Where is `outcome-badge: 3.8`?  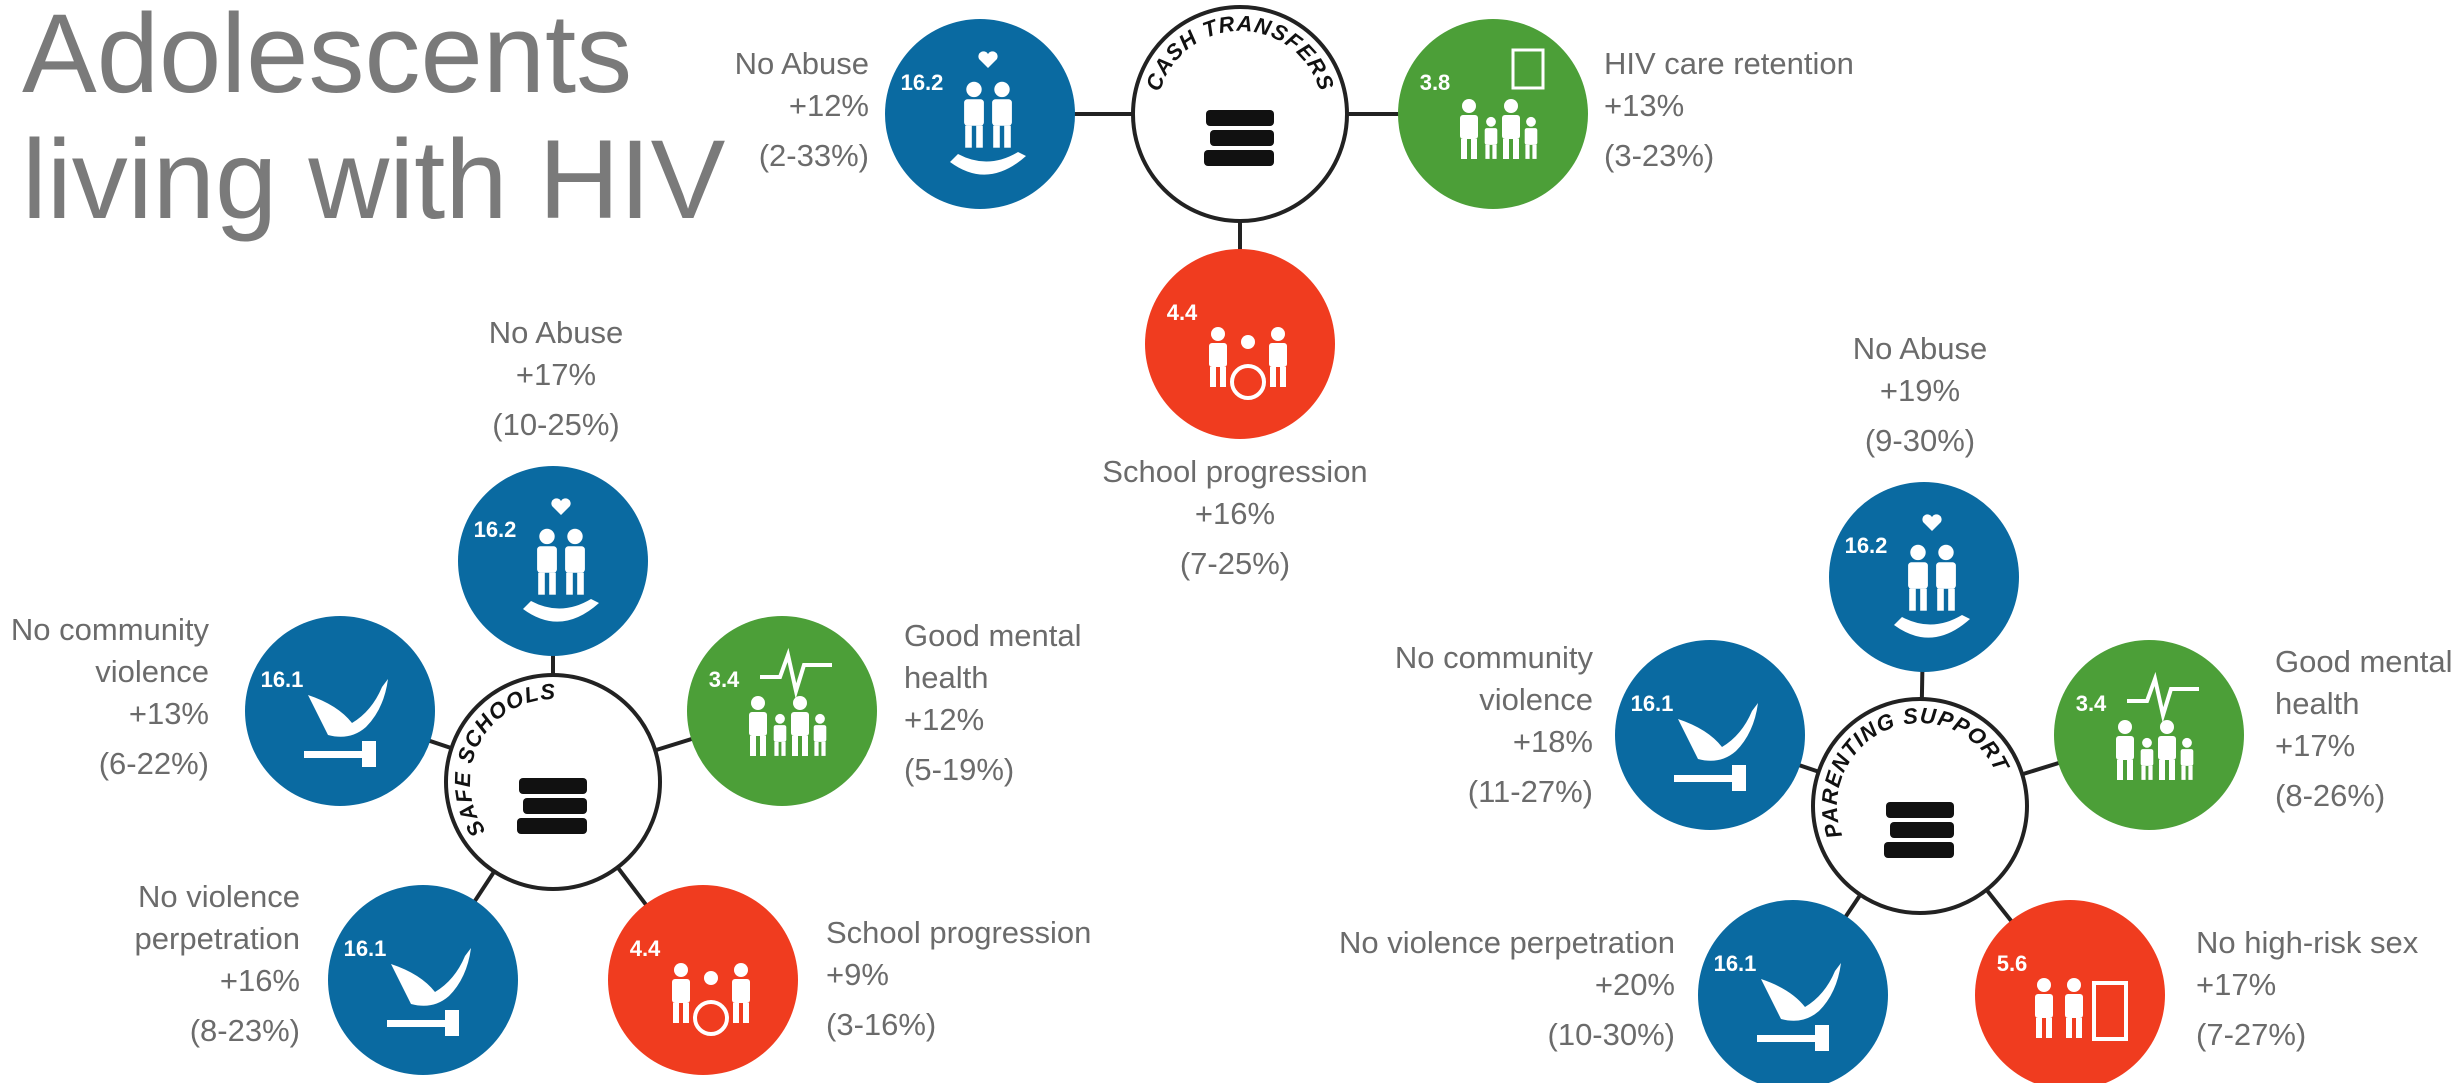 outcome-badge: 3.8 is located at coordinates (1493, 114).